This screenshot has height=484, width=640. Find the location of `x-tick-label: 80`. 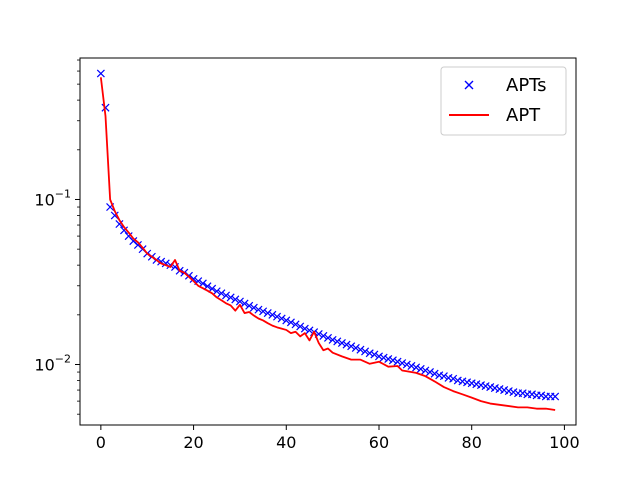

x-tick-label: 80 is located at coordinates (472, 442).